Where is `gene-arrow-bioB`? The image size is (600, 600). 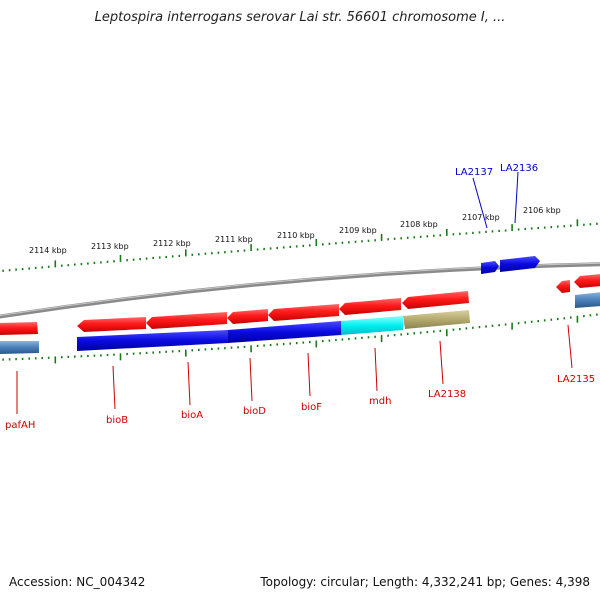 gene-arrow-bioB is located at coordinates (111, 324).